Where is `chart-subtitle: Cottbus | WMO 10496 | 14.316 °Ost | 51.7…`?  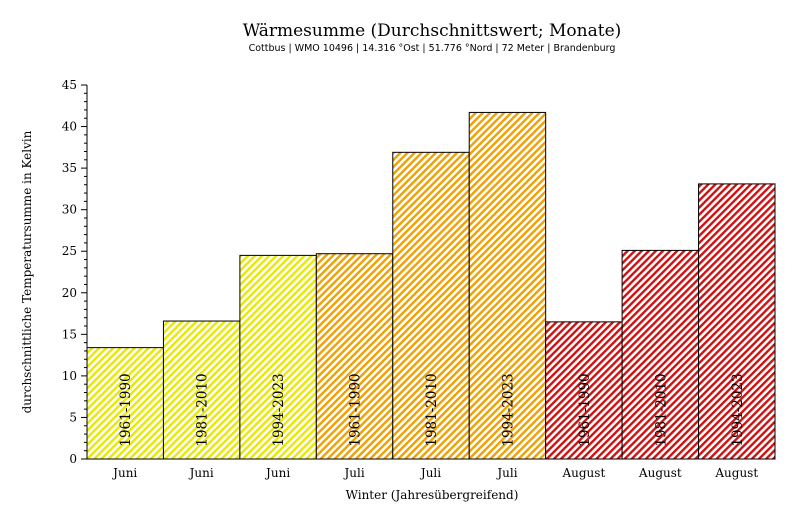
chart-subtitle: Cottbus | WMO 10496 | 14.316 °Ost | 51.7… is located at coordinates (432, 48).